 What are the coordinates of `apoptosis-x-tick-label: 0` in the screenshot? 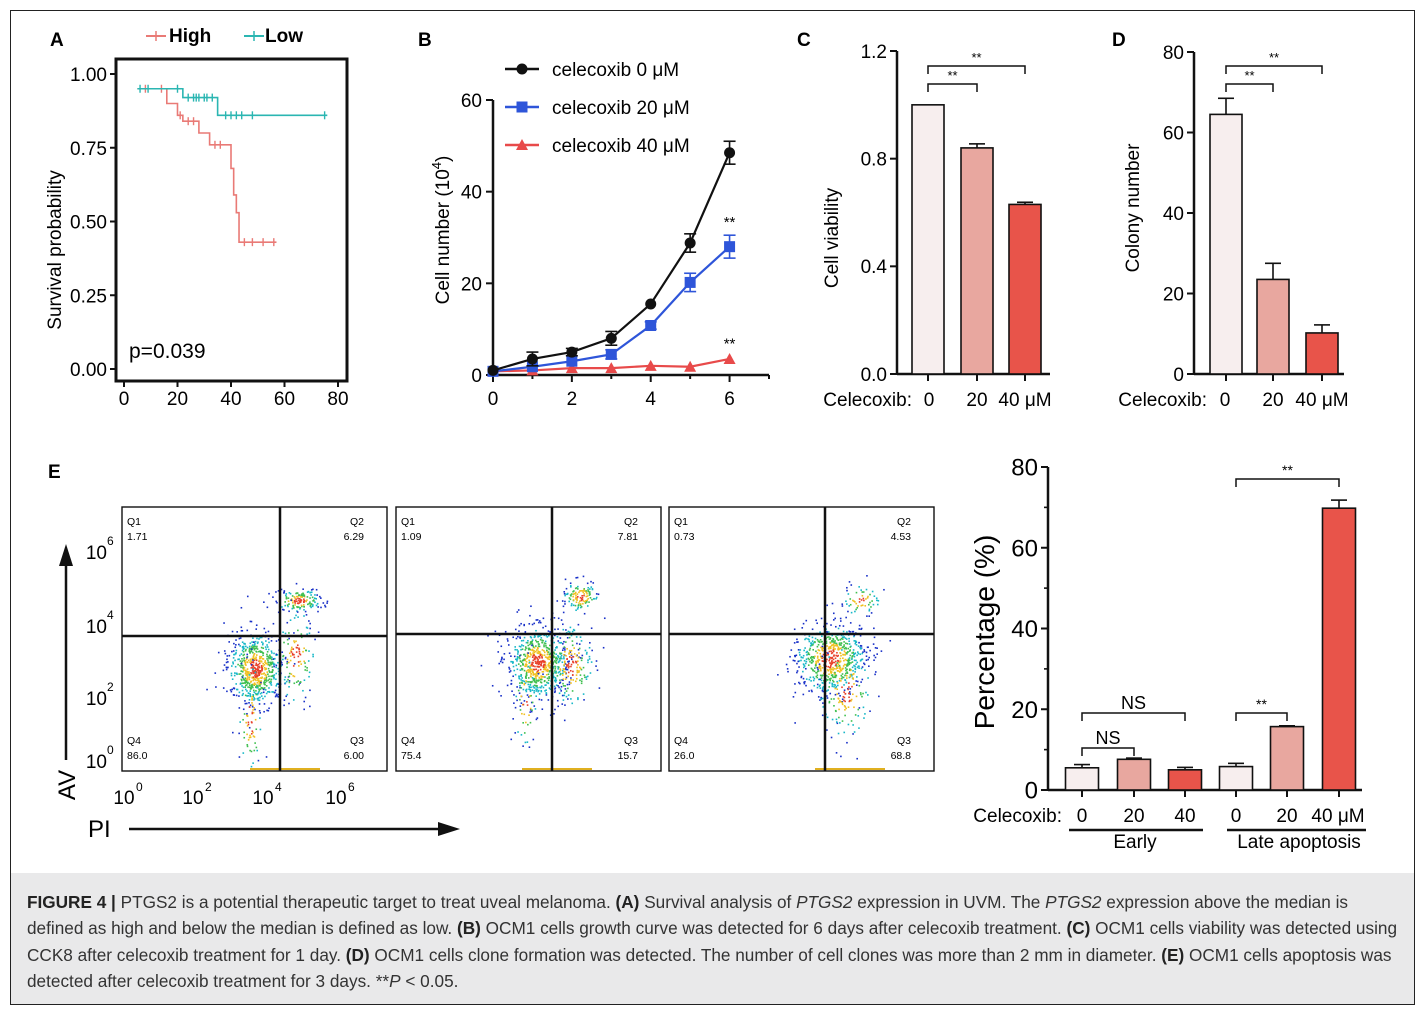 It's located at (1082, 816).